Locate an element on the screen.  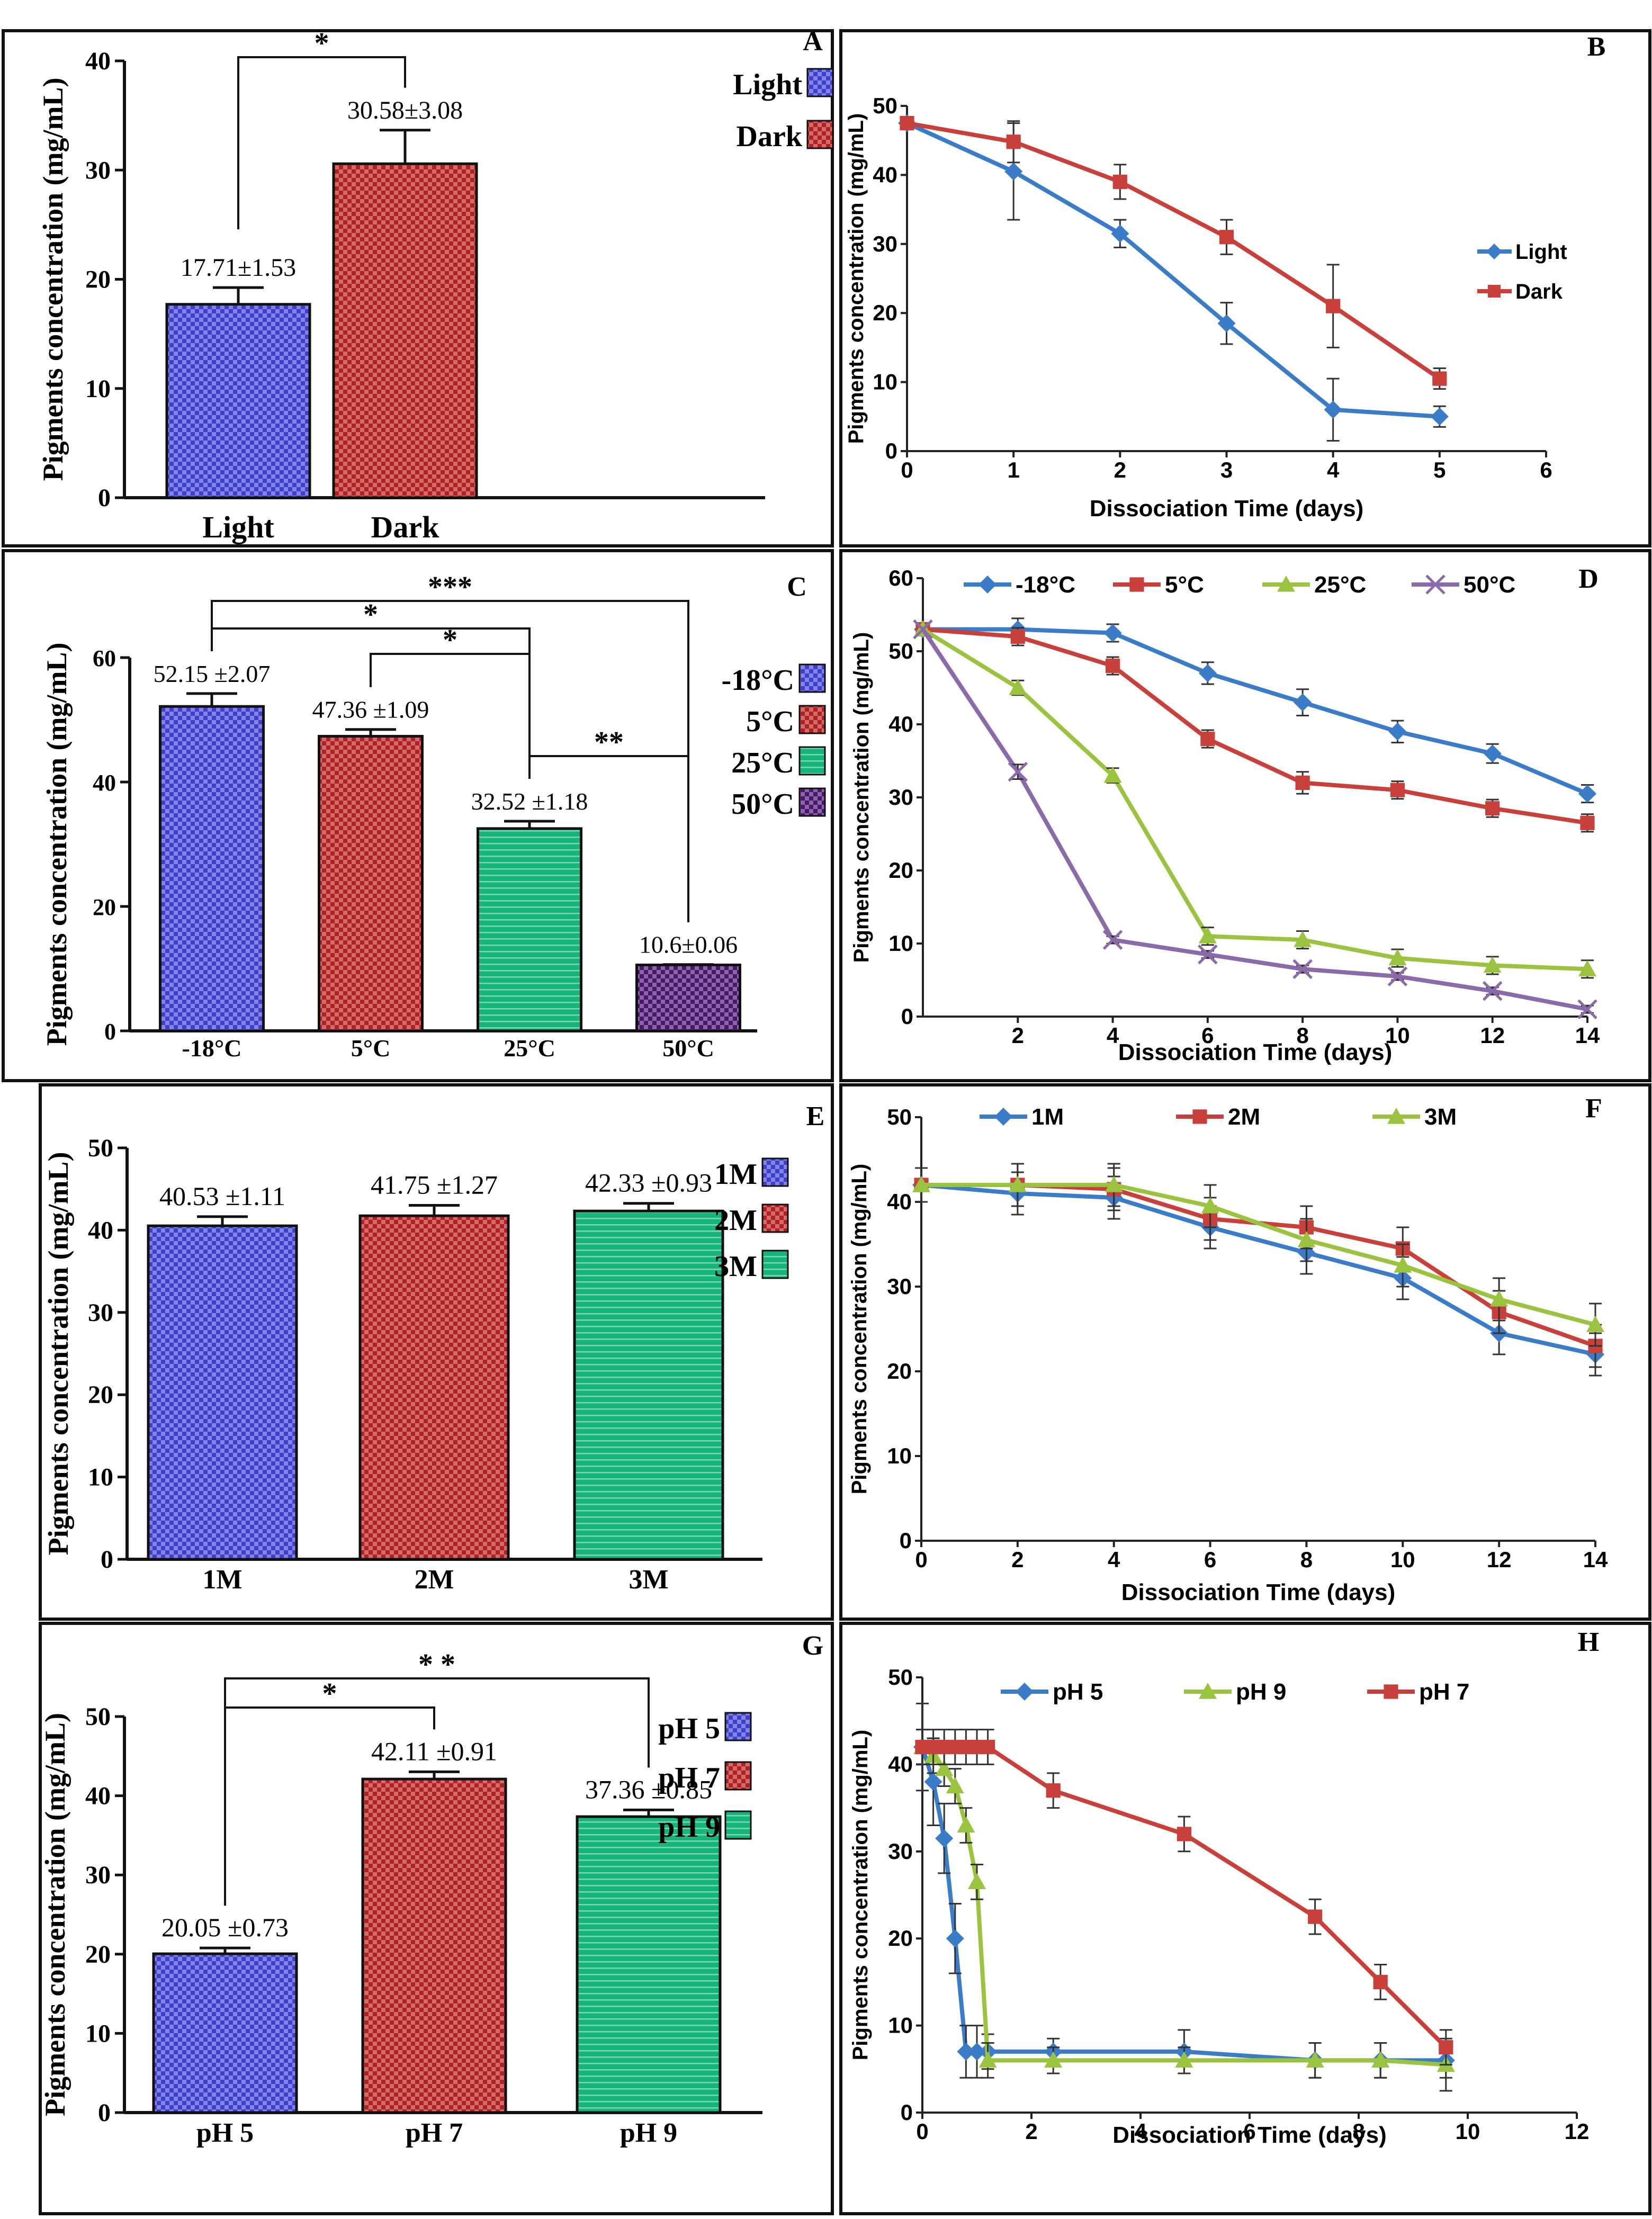
significance-label: *** is located at coordinates (450, 587).